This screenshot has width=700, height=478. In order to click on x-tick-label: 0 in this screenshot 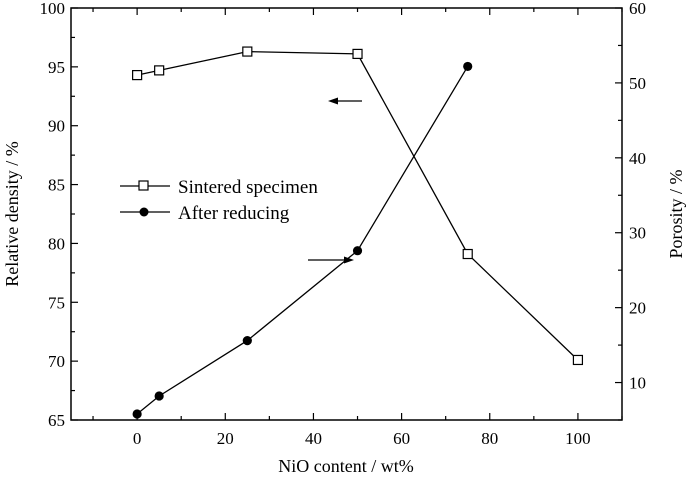, I will do `click(137, 438)`.